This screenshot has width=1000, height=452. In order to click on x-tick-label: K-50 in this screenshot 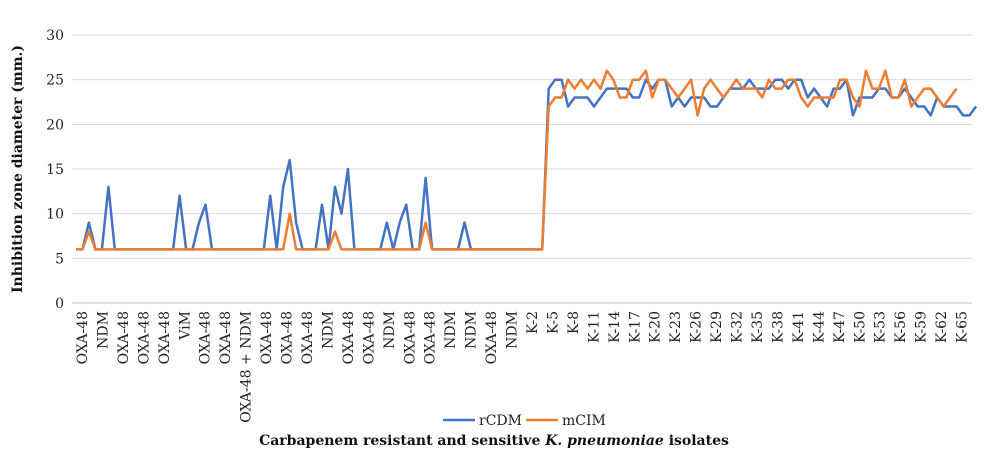, I will do `click(860, 327)`.